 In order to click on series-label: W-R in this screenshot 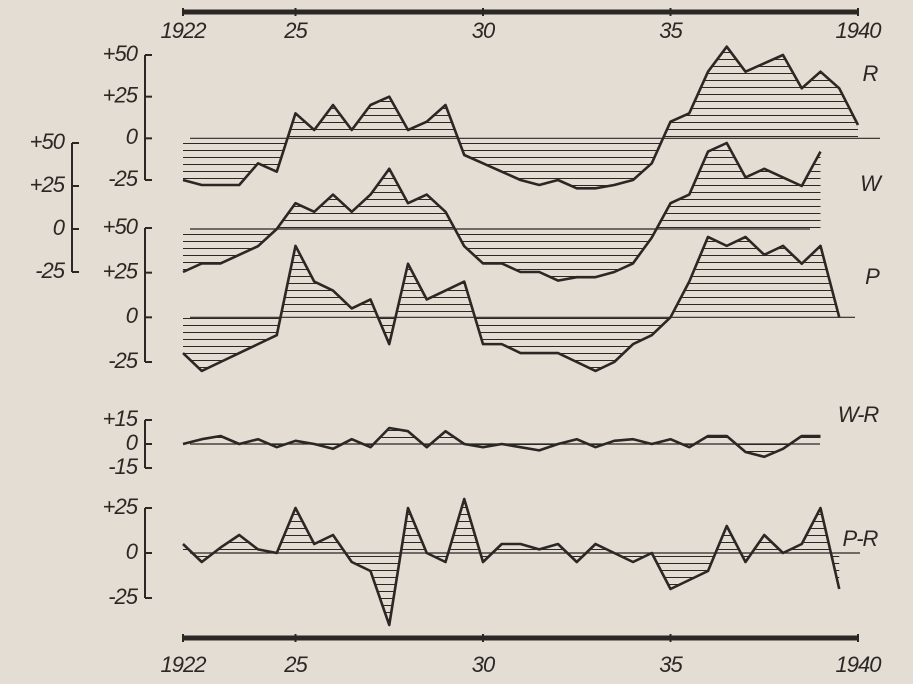, I will do `click(859, 414)`.